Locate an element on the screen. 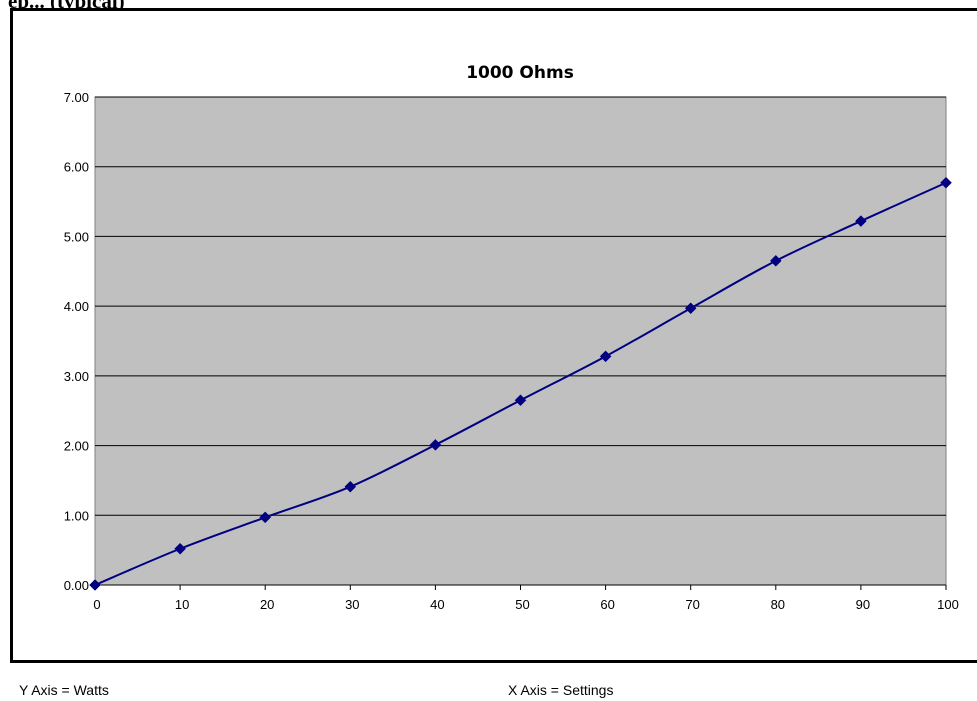  x-tick-label: 80 is located at coordinates (778, 604).